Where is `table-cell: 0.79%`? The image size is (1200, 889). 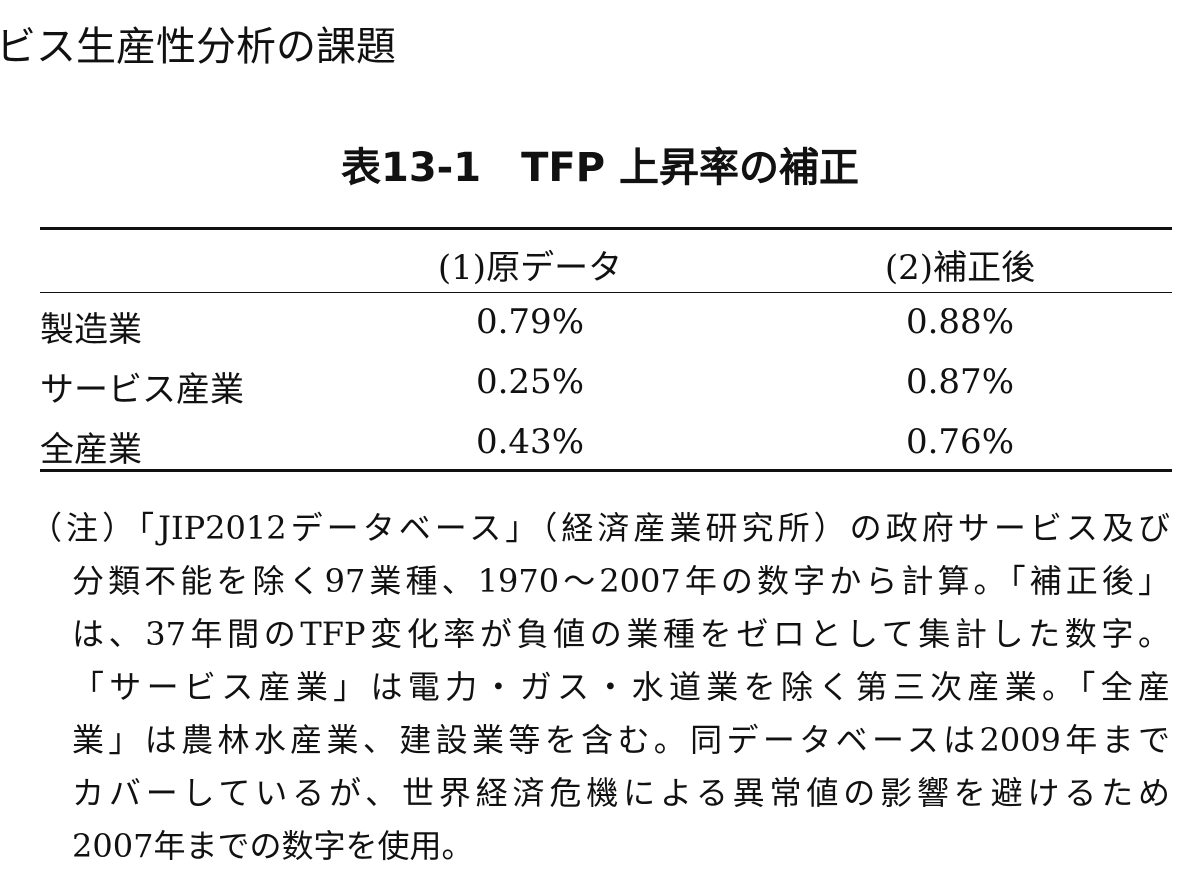 table-cell: 0.79% is located at coordinates (529, 322).